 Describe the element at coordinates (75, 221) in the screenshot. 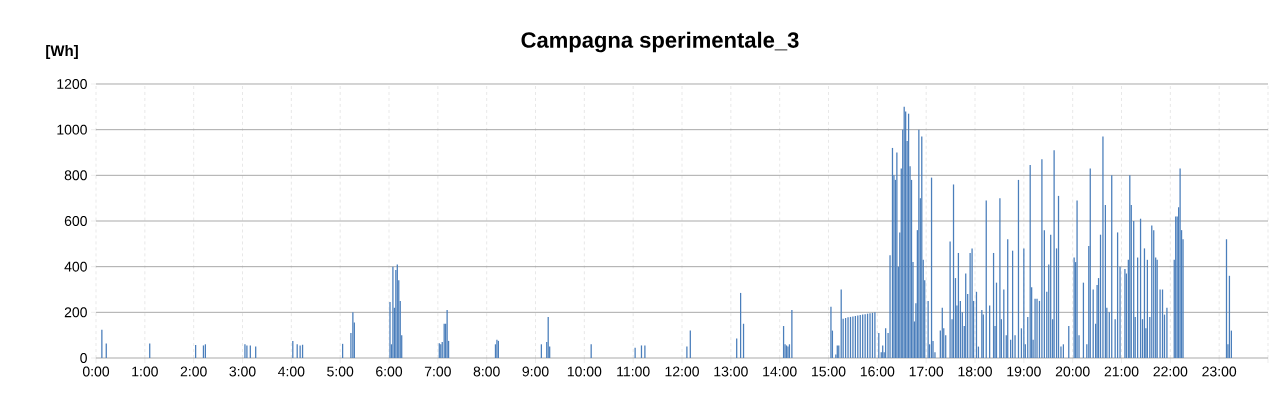

I see `y-tick-label: 600` at that location.